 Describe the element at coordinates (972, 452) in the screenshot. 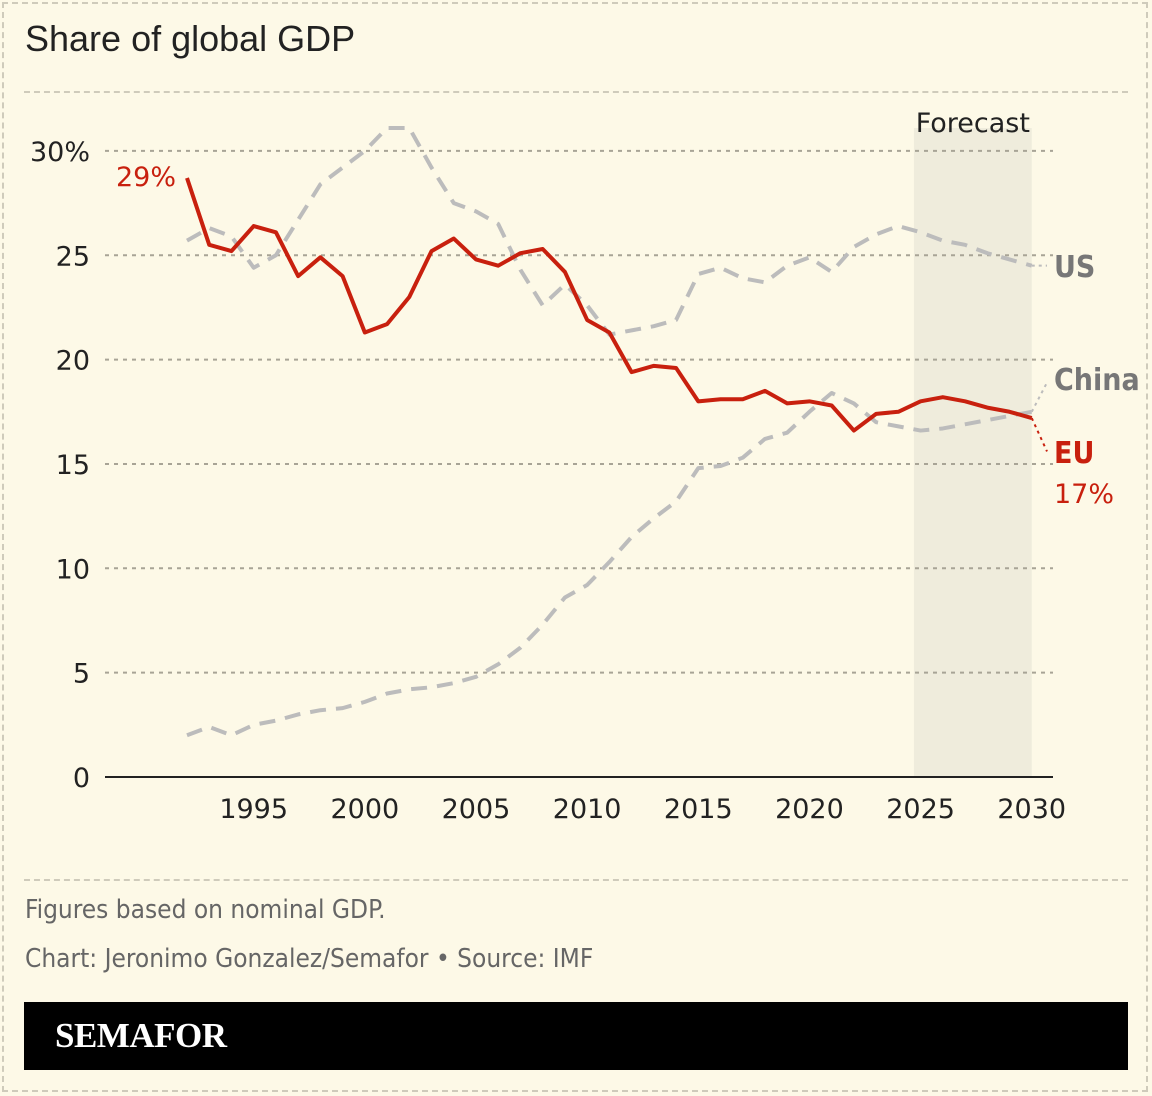

I see `forecast-band` at that location.